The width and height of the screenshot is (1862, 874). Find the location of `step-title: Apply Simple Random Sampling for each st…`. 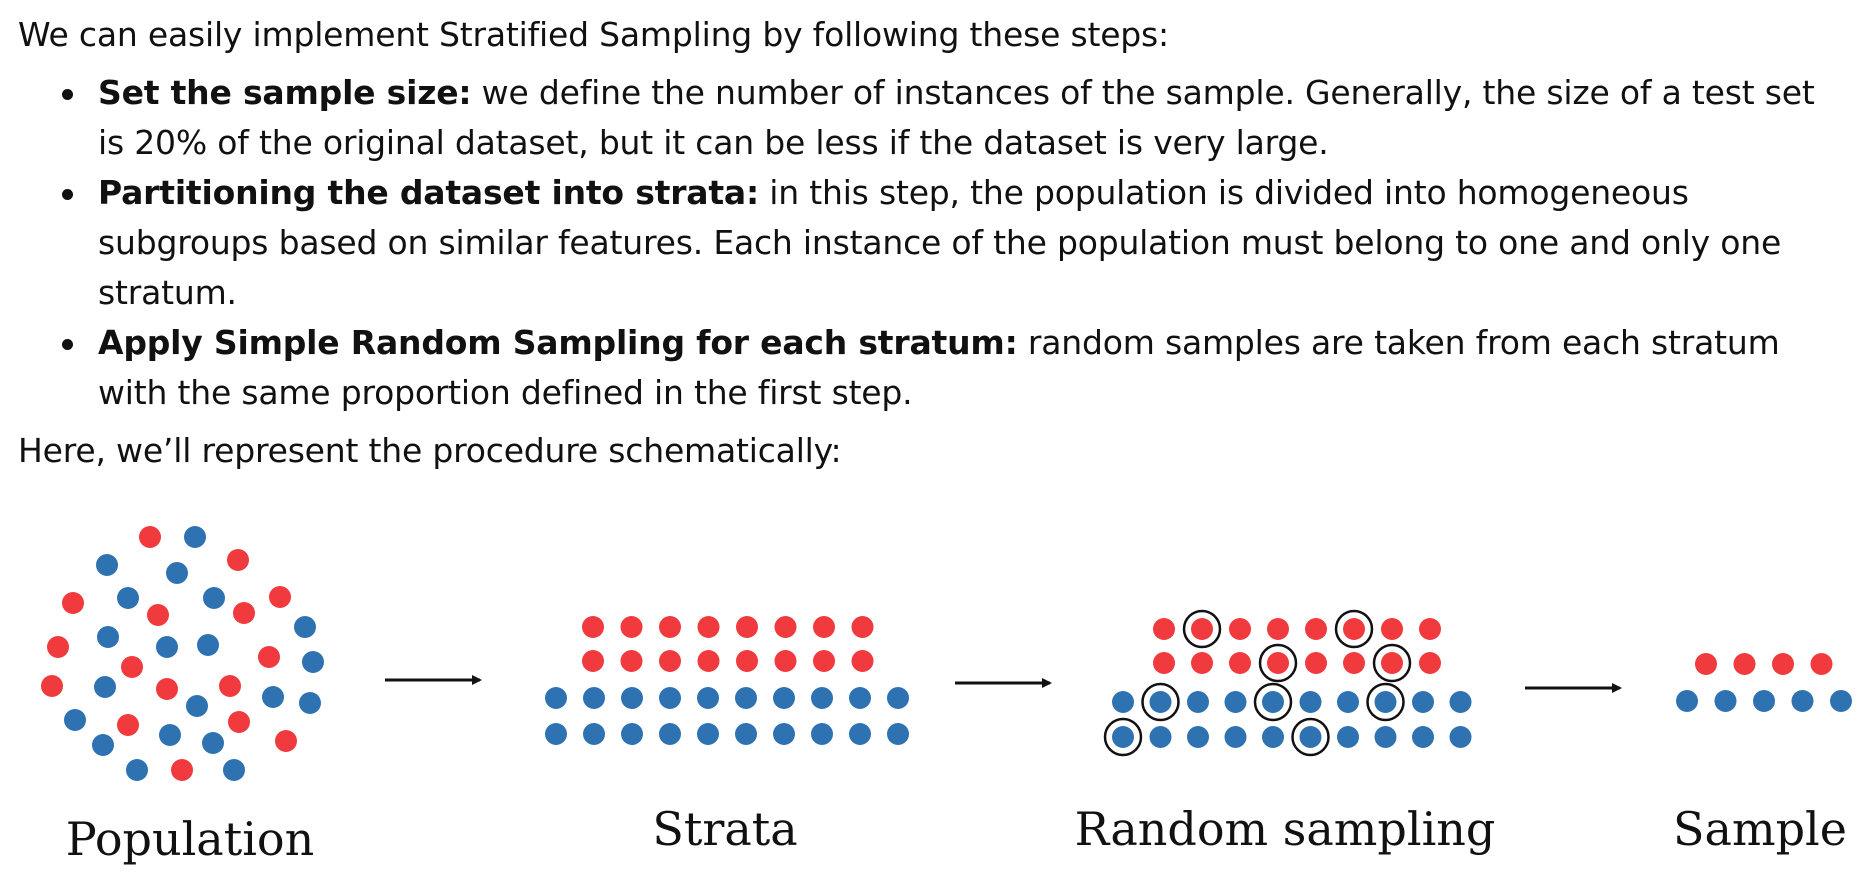

step-title: Apply Simple Random Sampling for each st… is located at coordinates (558, 342).